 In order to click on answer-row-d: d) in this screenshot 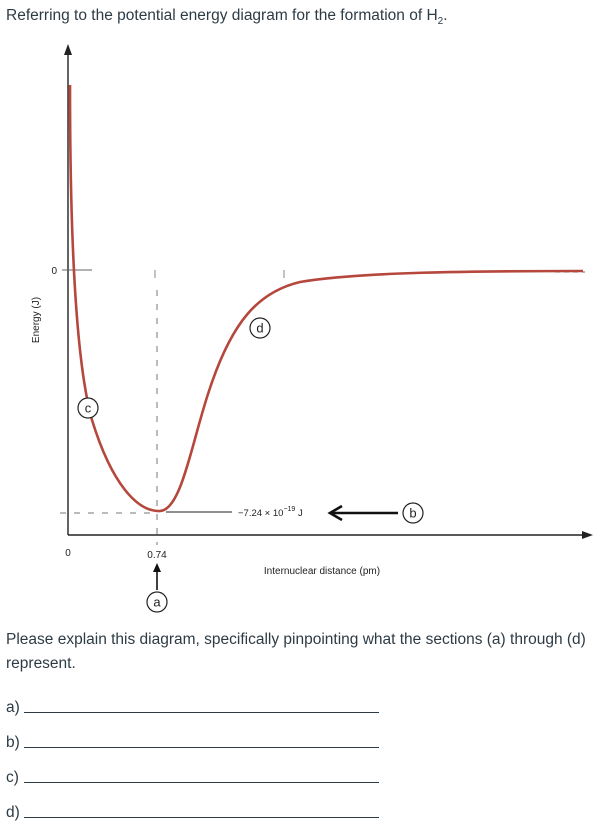, I will do `click(206, 806)`.